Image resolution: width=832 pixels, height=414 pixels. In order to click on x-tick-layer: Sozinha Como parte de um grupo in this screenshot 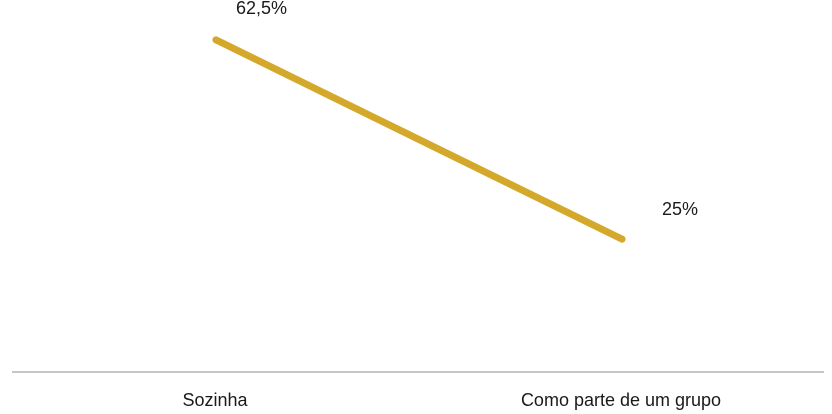, I will do `click(451, 400)`.